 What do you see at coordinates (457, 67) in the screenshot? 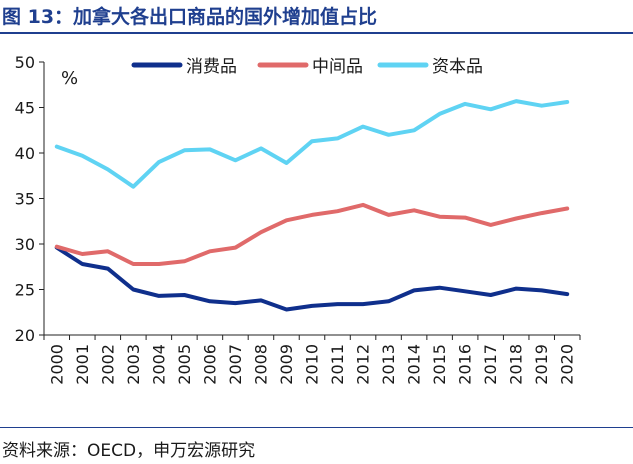
I see `legend-label: 资本品` at bounding box center [457, 67].